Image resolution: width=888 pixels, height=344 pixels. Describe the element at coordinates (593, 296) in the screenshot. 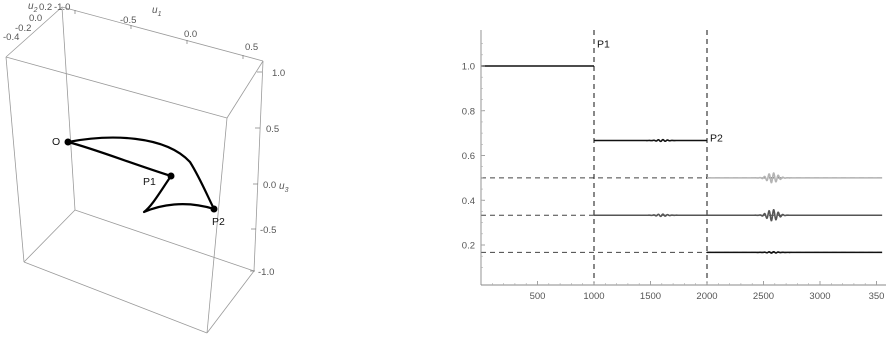

I see `x-tick-label: 1000` at that location.